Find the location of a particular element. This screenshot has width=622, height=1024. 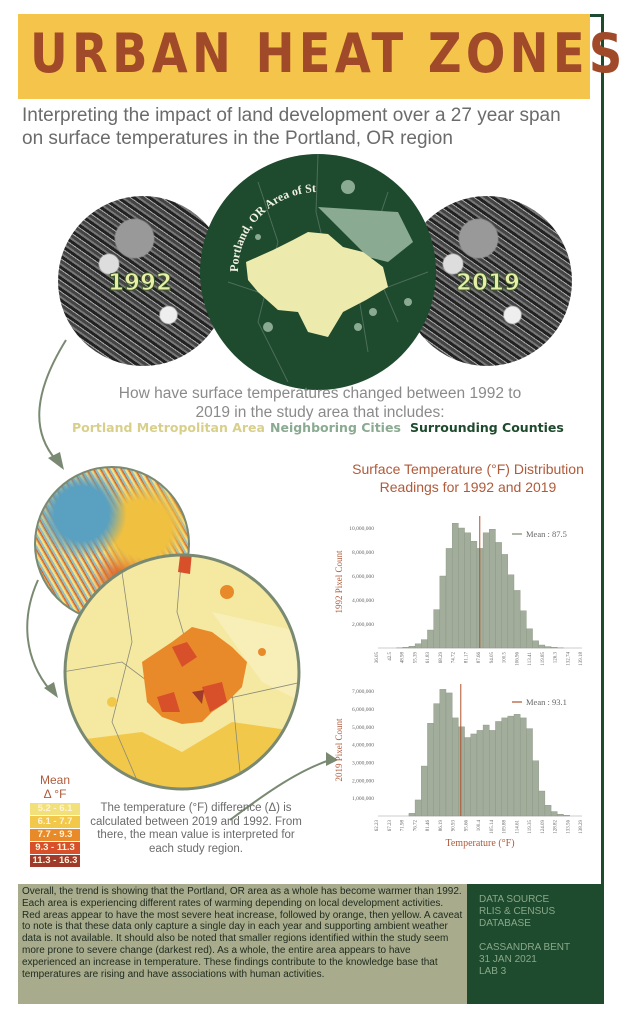

year-label-1992: 1992 is located at coordinates (140, 283).